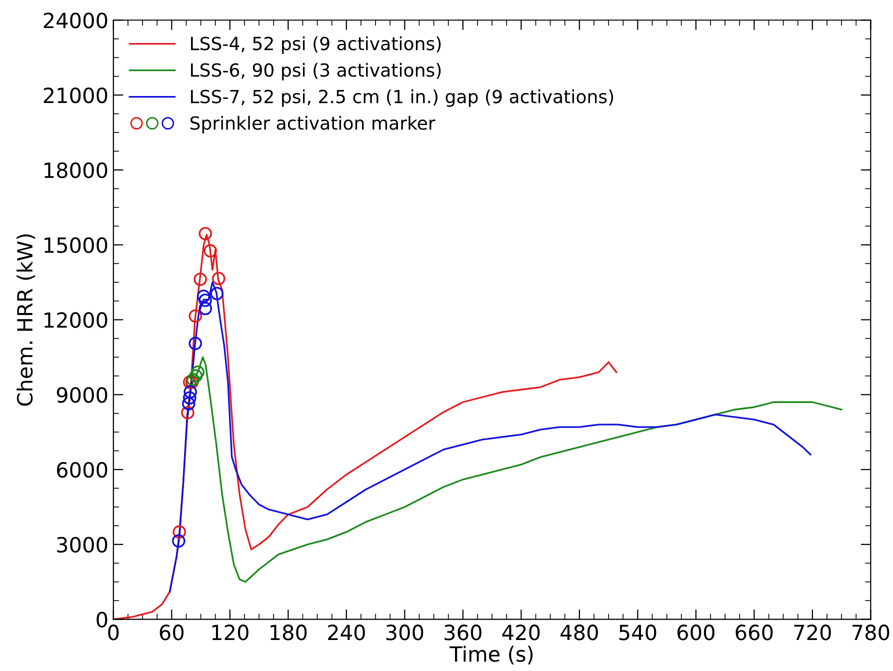  Describe the element at coordinates (82, 395) in the screenshot. I see `y-tick-label: 9000` at that location.